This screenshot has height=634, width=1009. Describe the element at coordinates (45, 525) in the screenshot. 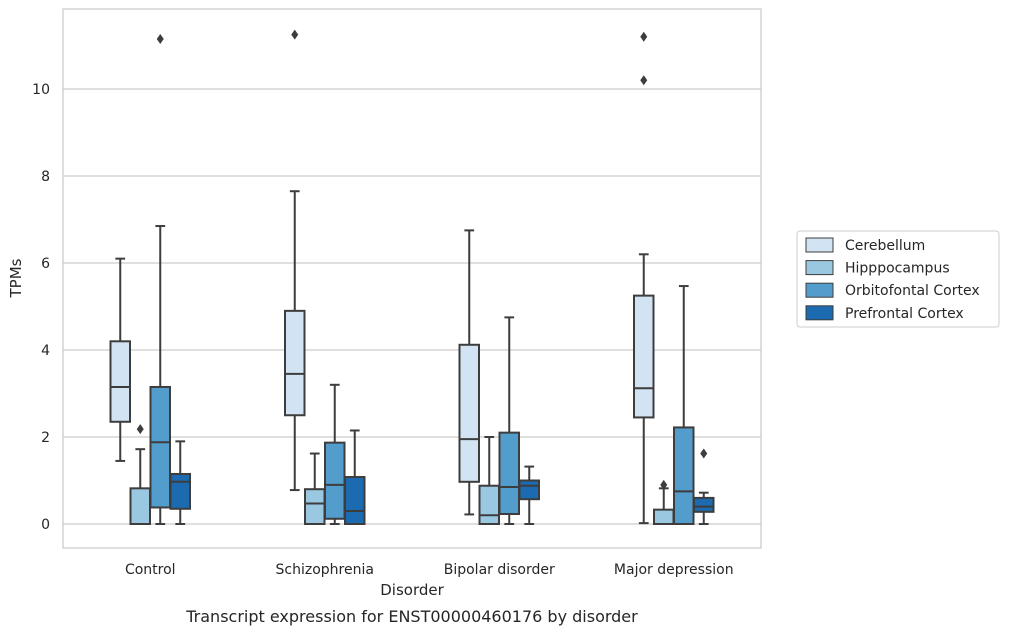

I see `y-tick-label: 0` at that location.